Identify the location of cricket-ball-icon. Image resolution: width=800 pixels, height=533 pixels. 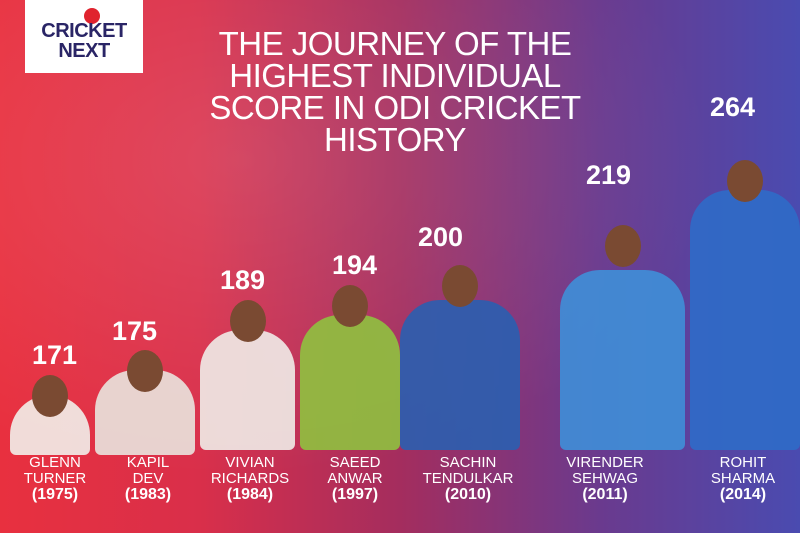
(92, 16).